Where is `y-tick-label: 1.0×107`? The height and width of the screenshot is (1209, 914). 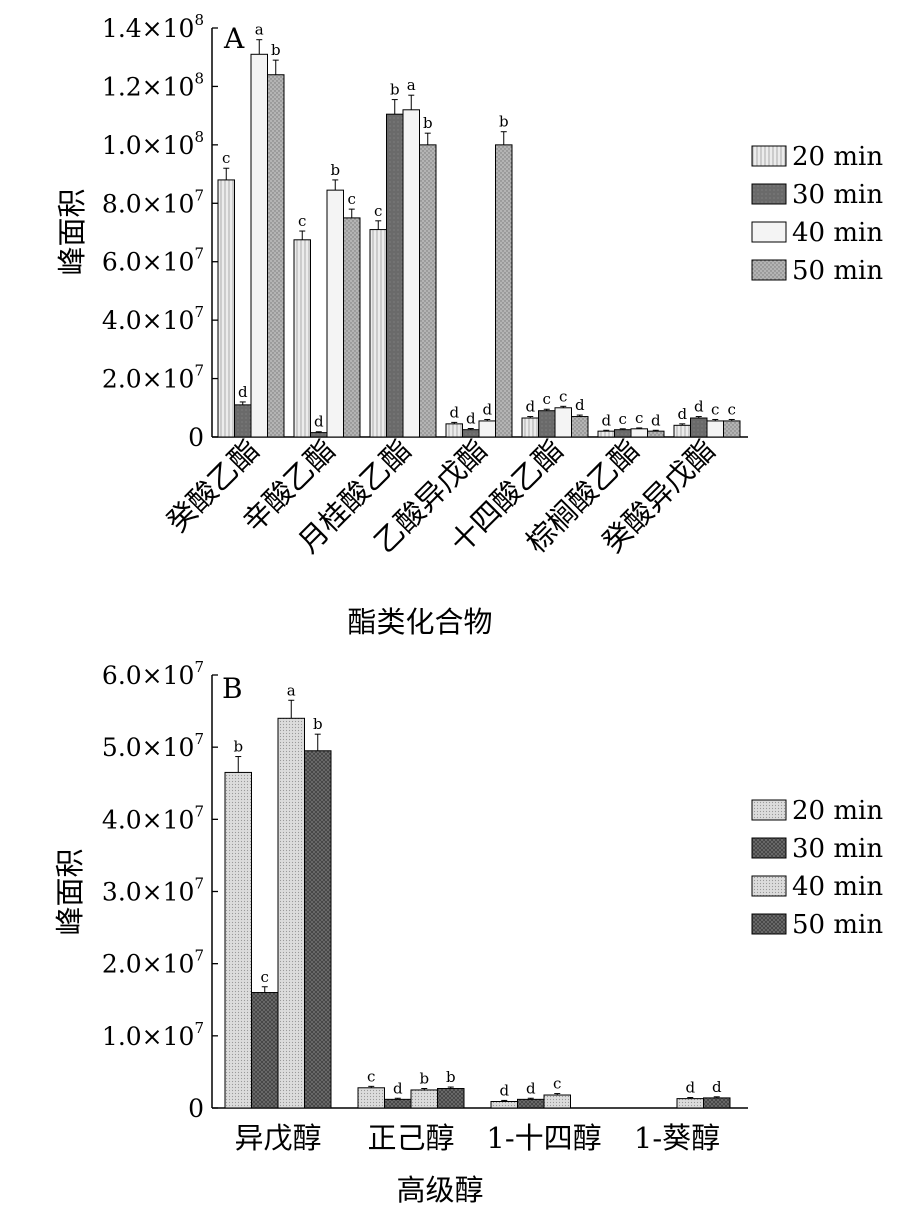
y-tick-label: 1.0×107 is located at coordinates (153, 1035).